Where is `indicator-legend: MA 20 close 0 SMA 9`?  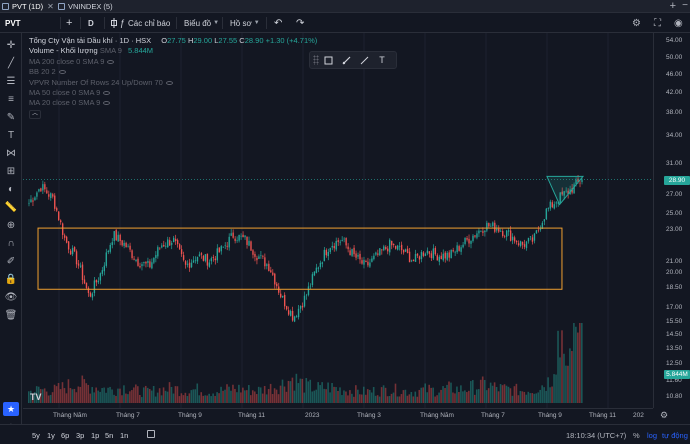
indicator-legend: MA 20 close 0 SMA 9 is located at coordinates (173, 103).